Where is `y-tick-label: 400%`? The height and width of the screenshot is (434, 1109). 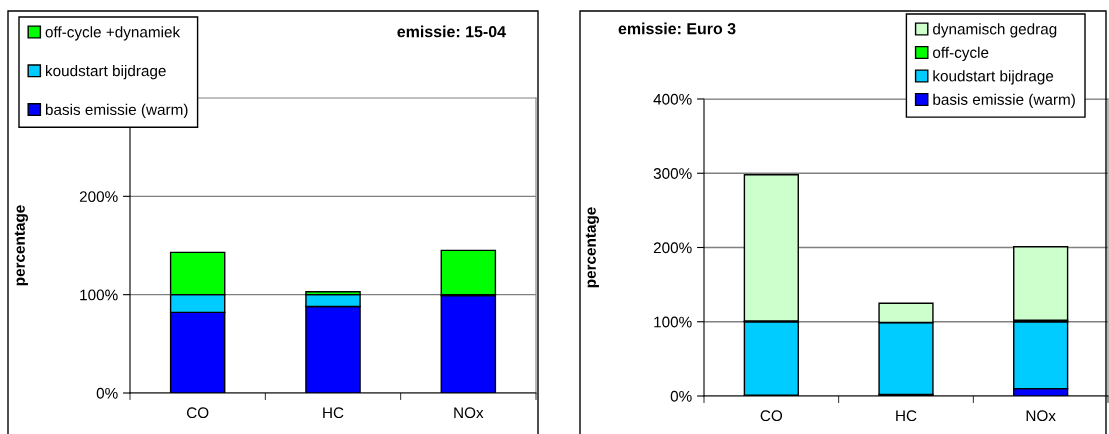
y-tick-label: 400% is located at coordinates (672, 99).